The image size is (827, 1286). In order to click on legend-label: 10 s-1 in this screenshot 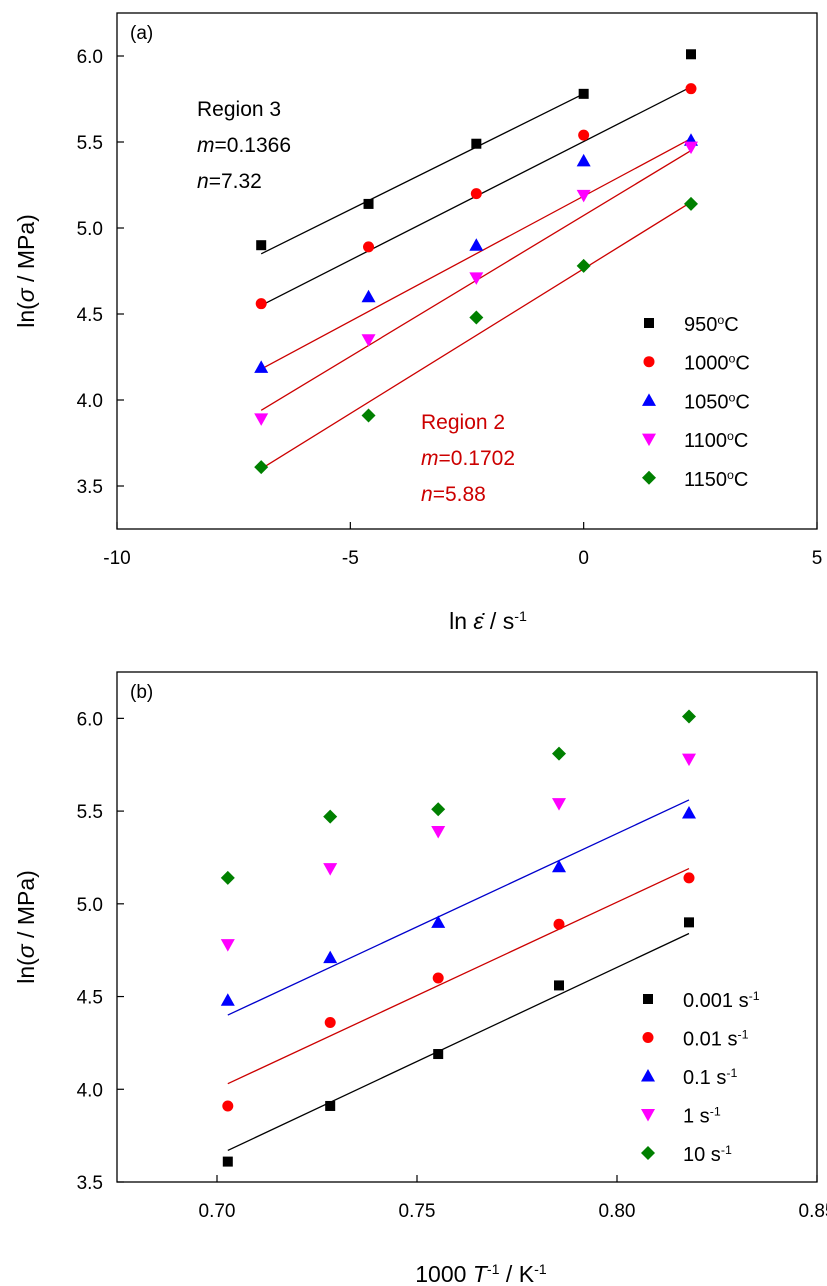, I will do `click(707, 1154)`.